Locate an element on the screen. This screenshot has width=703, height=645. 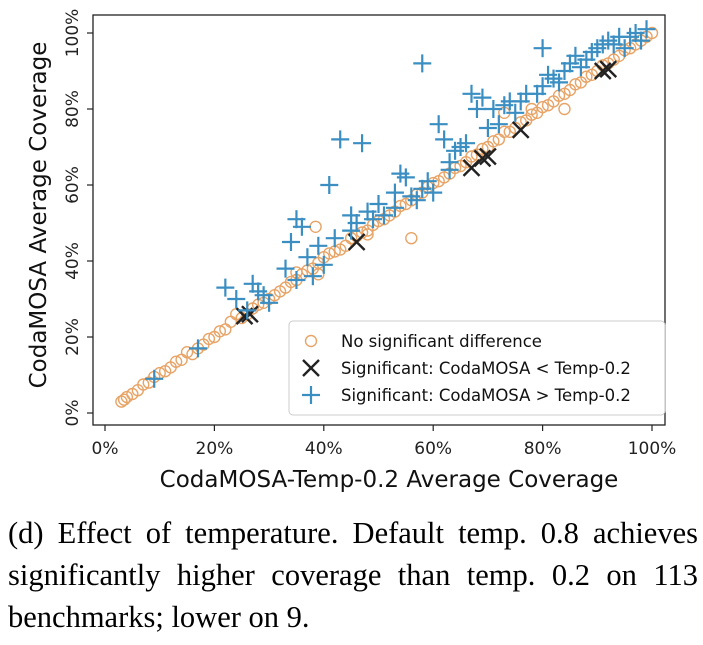
y-axis-label: CodaMOSA Average Coverage is located at coordinates (39, 215).